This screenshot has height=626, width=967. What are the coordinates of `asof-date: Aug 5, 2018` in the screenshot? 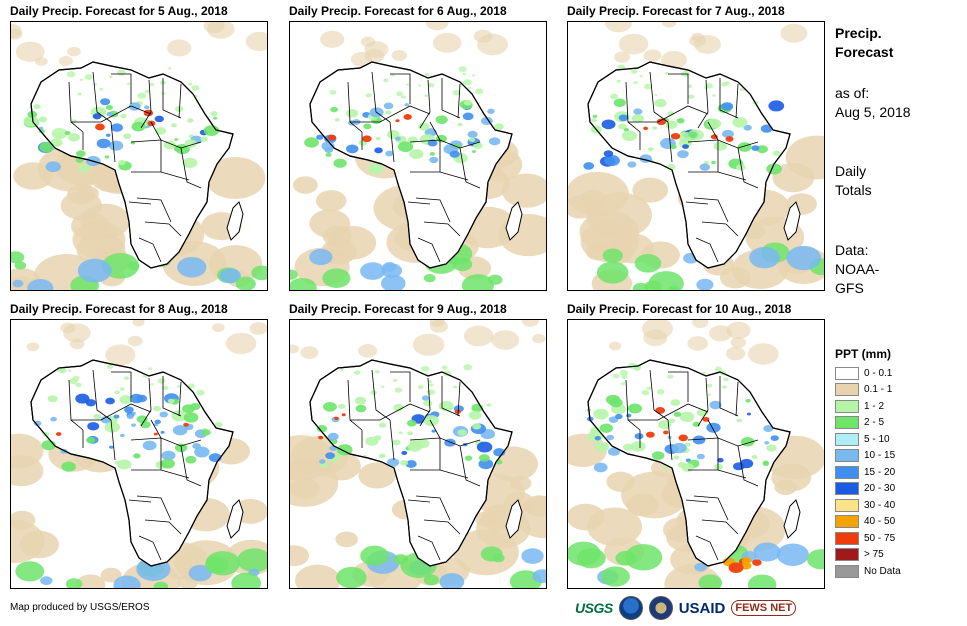 It's located at (873, 112).